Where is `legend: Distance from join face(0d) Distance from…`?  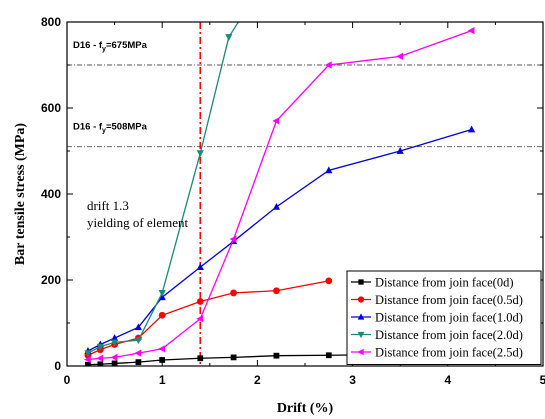
legend: Distance from join face(0d) Distance from… is located at coordinates (444, 317).